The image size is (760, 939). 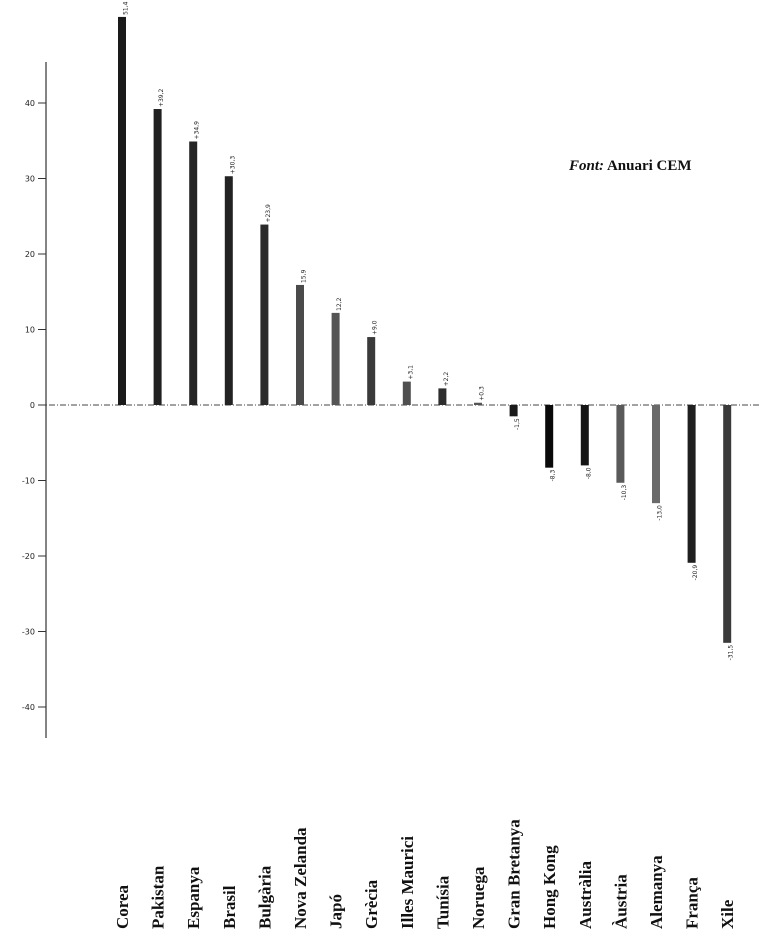 What do you see at coordinates (30, 179) in the screenshot?
I see `y-tick-label: 30` at bounding box center [30, 179].